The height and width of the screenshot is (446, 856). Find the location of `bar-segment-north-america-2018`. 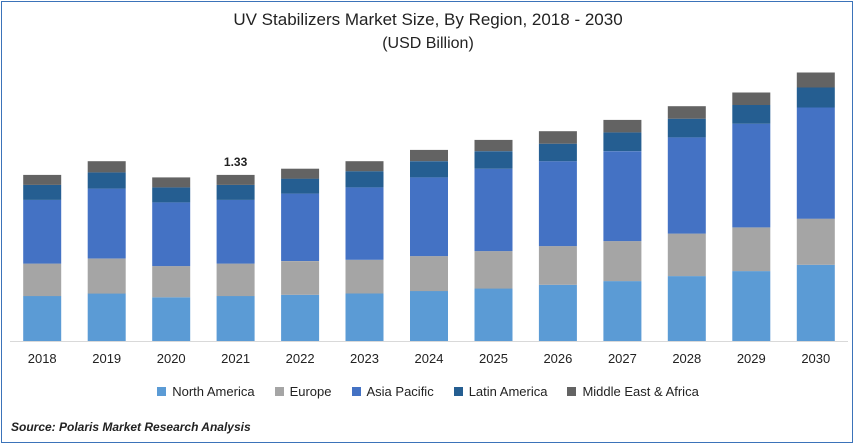

bar-segment-north-america-2018 is located at coordinates (42, 318).